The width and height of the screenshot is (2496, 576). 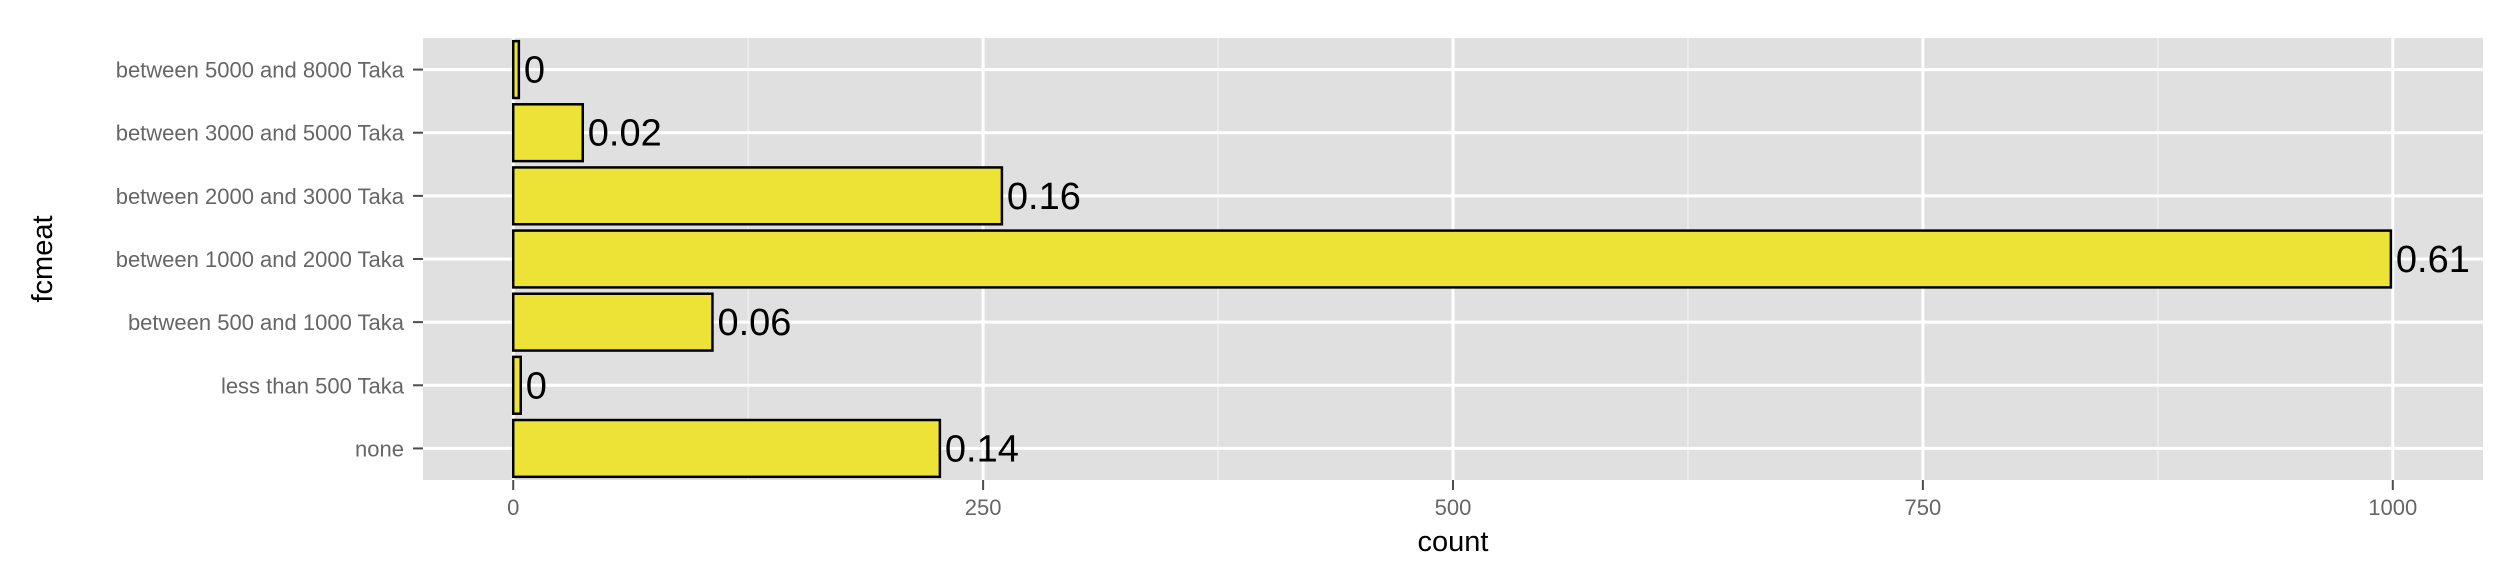 I want to click on x-tick-label: 500, so click(x=1453, y=507).